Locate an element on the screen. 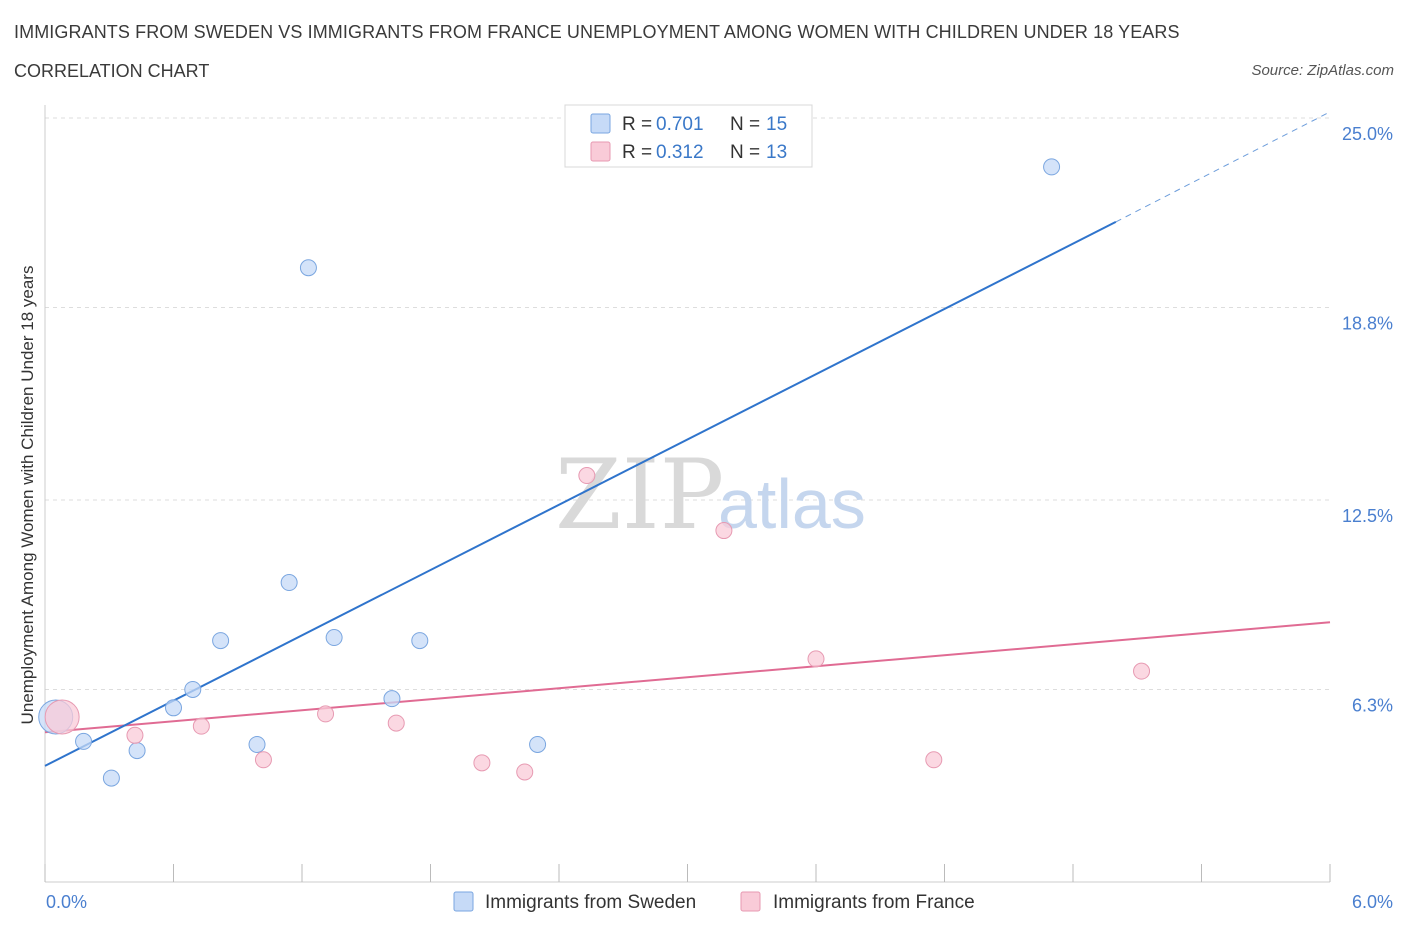 The width and height of the screenshot is (1406, 930). series-label-france: Immigrants from France is located at coordinates (874, 902).